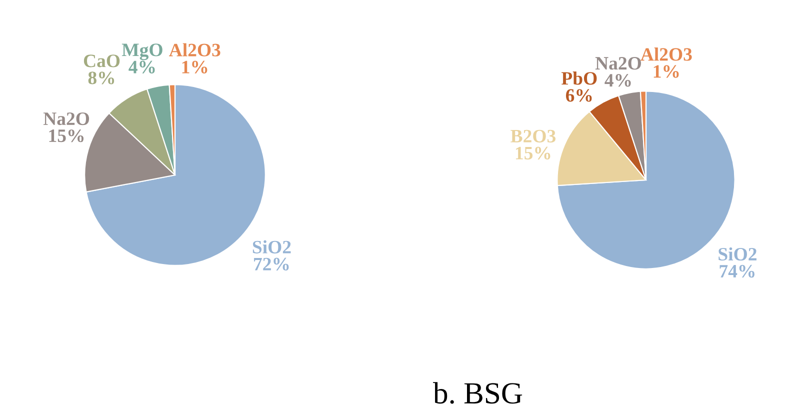 This screenshot has width=789, height=414. Describe the element at coordinates (533, 136) in the screenshot. I see `slice-label: B2O3` at that location.